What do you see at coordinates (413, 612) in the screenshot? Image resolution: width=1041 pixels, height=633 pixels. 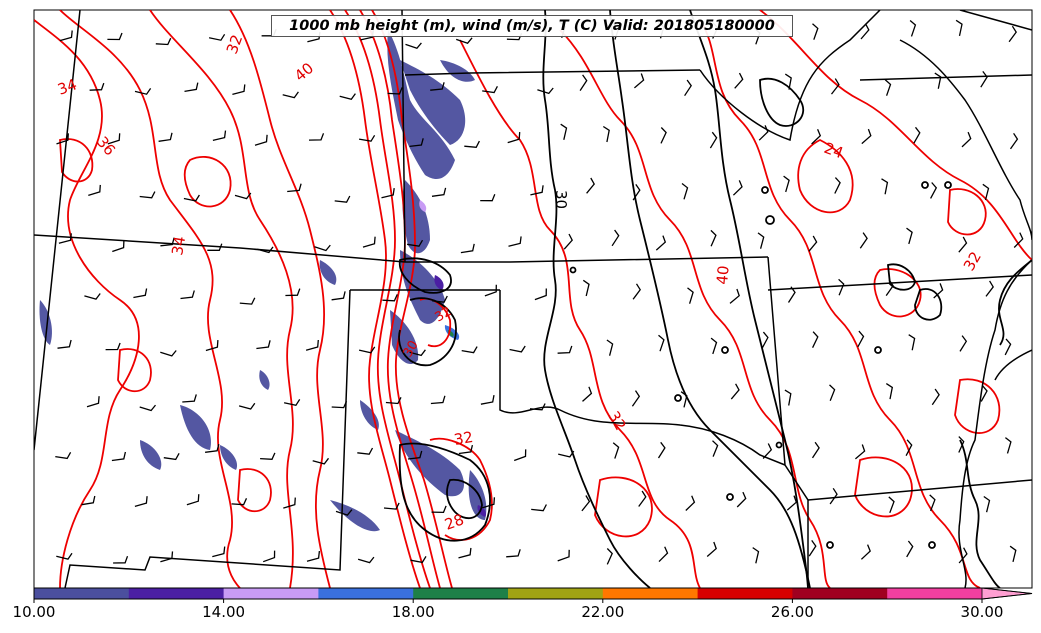 I see `colorbar-tick-label: 18.00` at bounding box center [413, 612].